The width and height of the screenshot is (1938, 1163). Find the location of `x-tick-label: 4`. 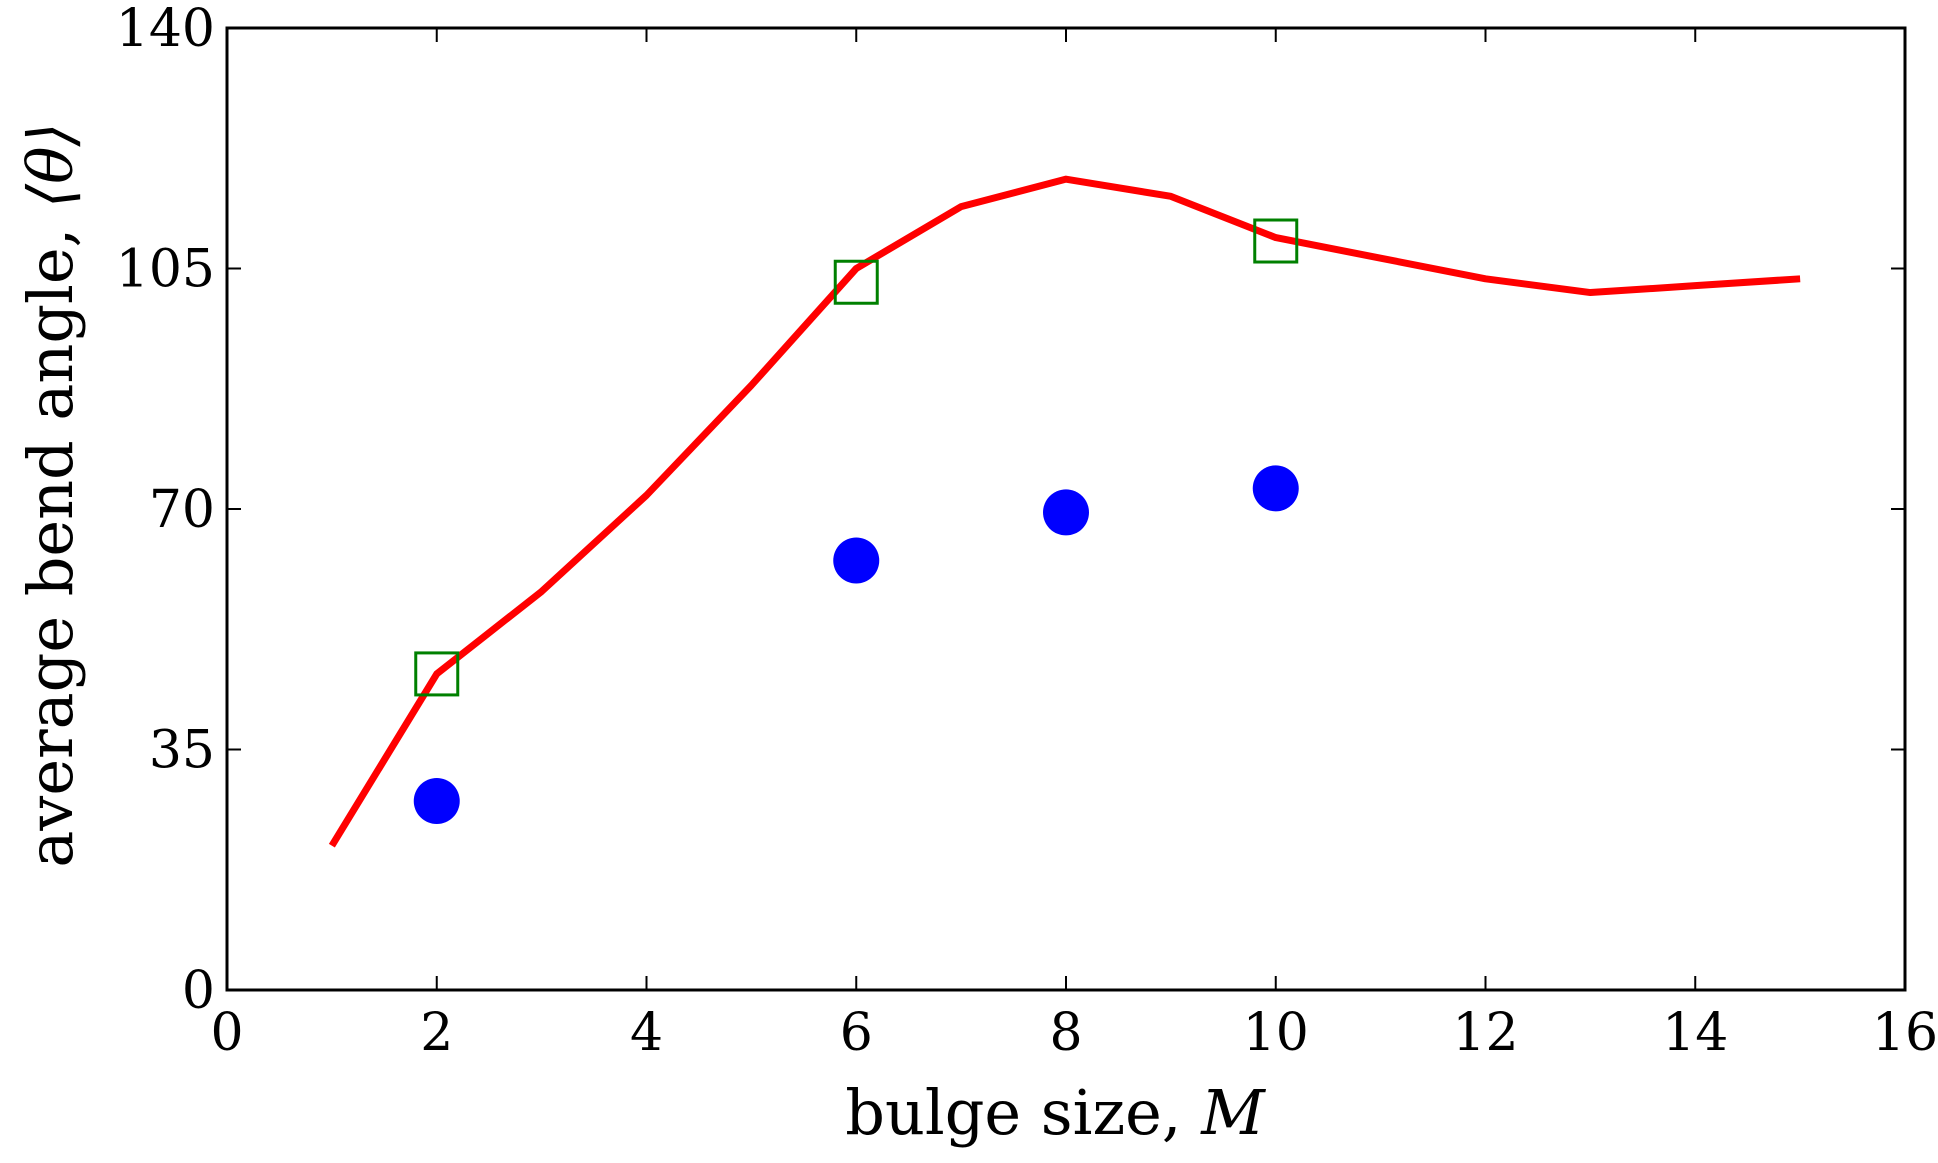

x-tick-label: 4 is located at coordinates (646, 1033).